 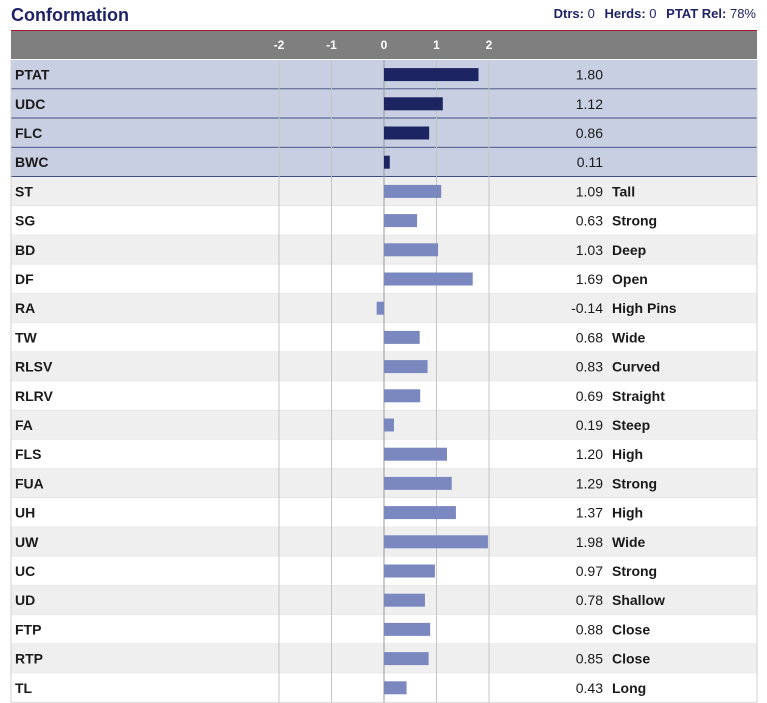 What do you see at coordinates (25, 513) in the screenshot?
I see `trait-label: UH` at bounding box center [25, 513].